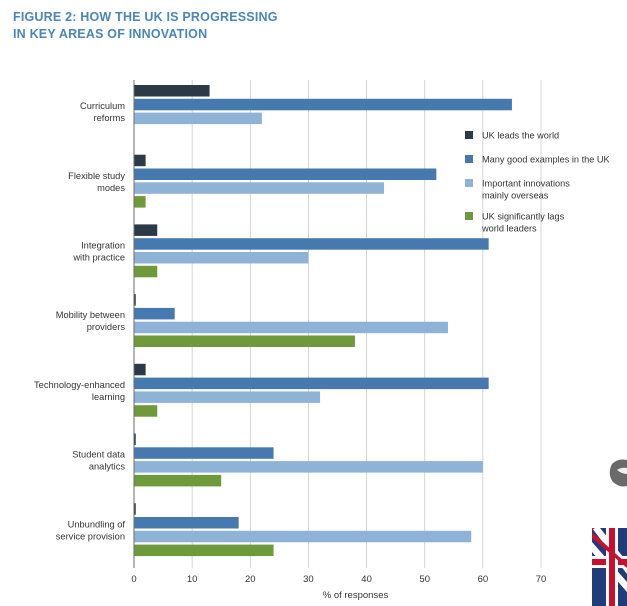 This screenshot has width=627, height=606. What do you see at coordinates (99, 455) in the screenshot?
I see `category-label: Student data` at bounding box center [99, 455].